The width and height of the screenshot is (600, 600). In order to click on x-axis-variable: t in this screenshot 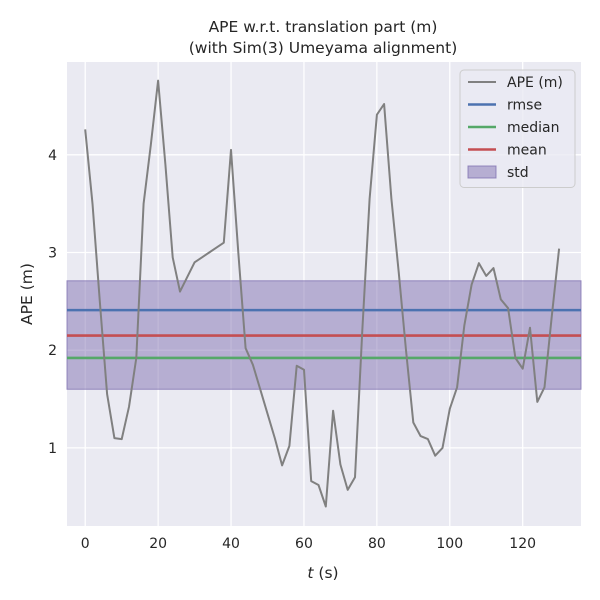, I will do `click(310, 573)`.